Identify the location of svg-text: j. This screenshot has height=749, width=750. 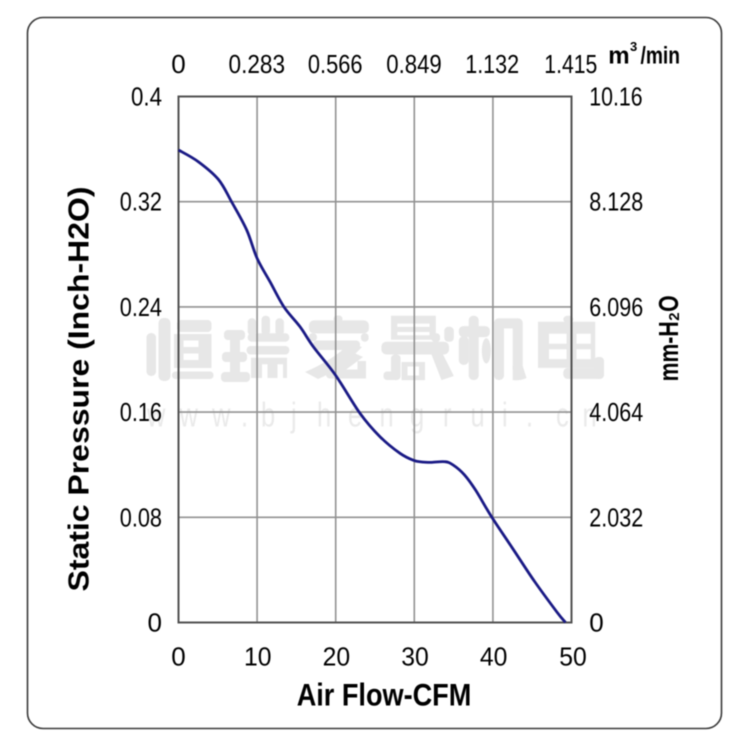
(293, 415).